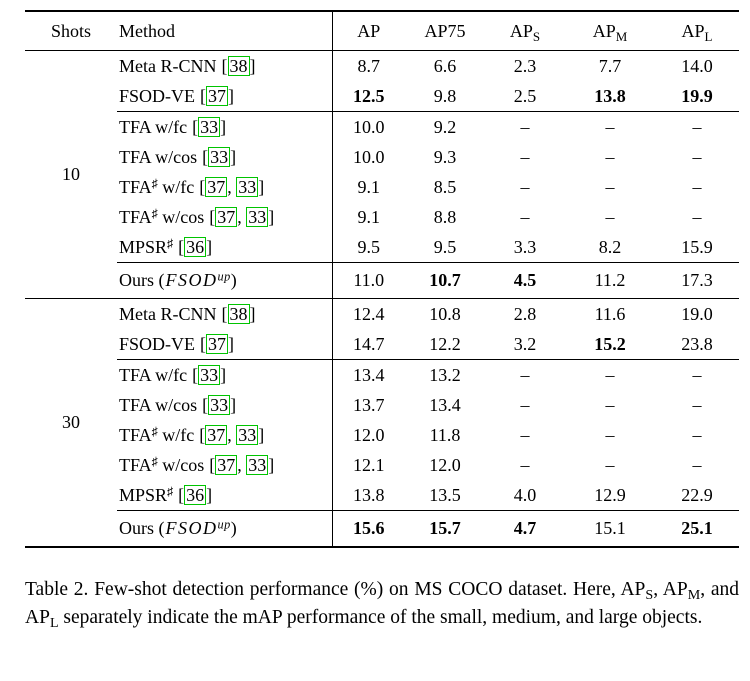  I want to click on col-header-ap: AP, so click(368, 31).